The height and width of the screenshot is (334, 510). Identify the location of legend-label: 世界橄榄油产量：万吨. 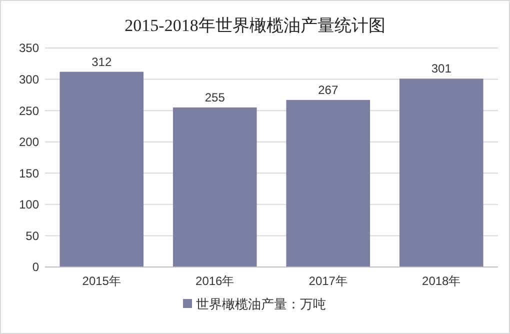
(261, 304).